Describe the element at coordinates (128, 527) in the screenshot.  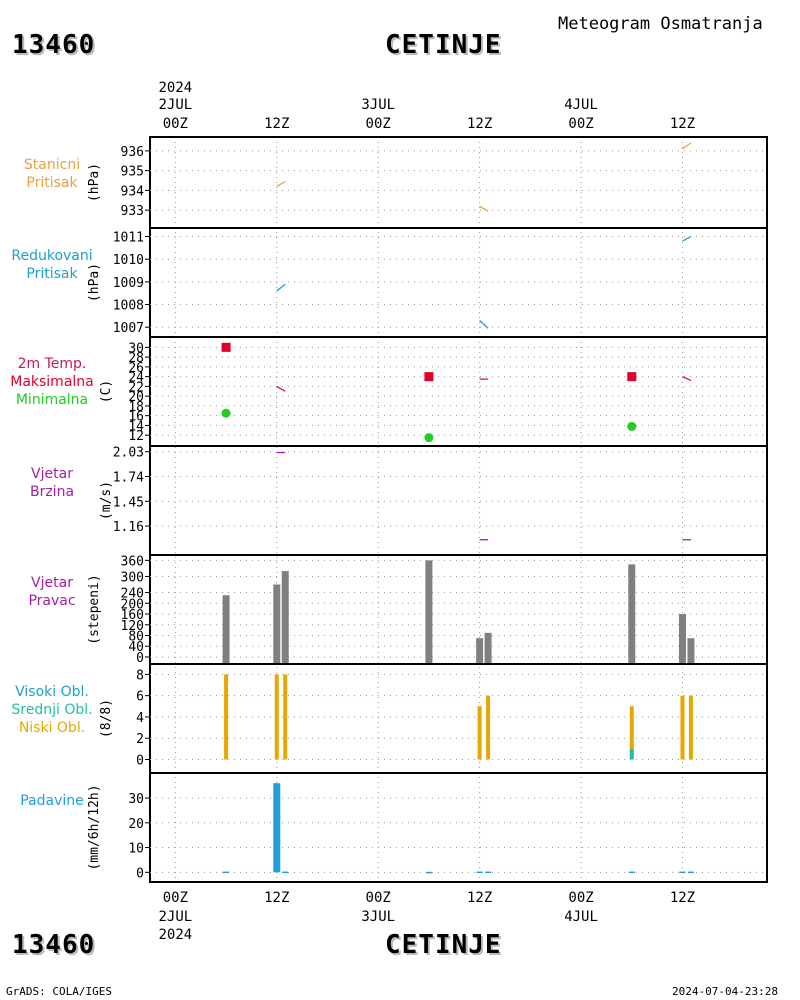
I see `y-tick-label-wind-speed: 1.16` at that location.